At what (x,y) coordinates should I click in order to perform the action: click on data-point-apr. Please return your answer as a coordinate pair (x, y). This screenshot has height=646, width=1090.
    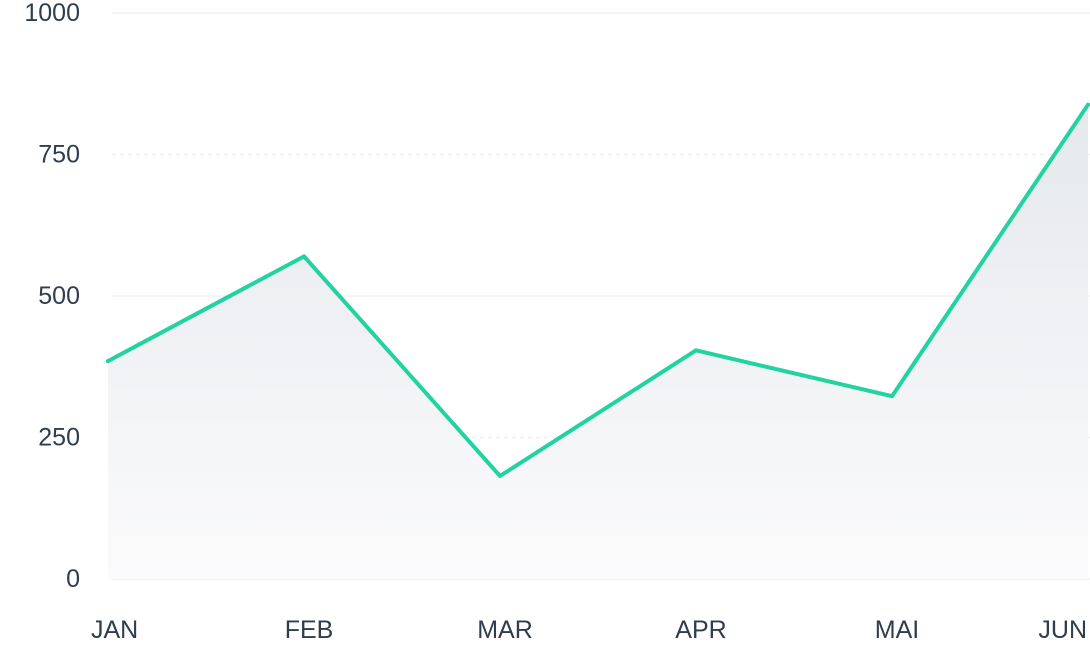
    Looking at the image, I should click on (696, 350).